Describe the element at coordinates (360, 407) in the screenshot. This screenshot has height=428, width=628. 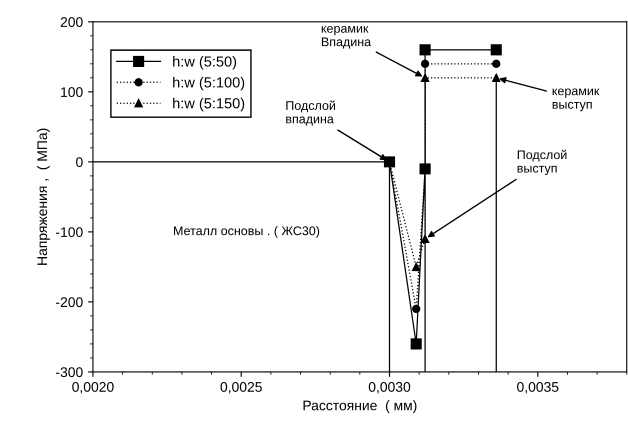
I see `x-axis-title: Расстояние ( мм)` at that location.